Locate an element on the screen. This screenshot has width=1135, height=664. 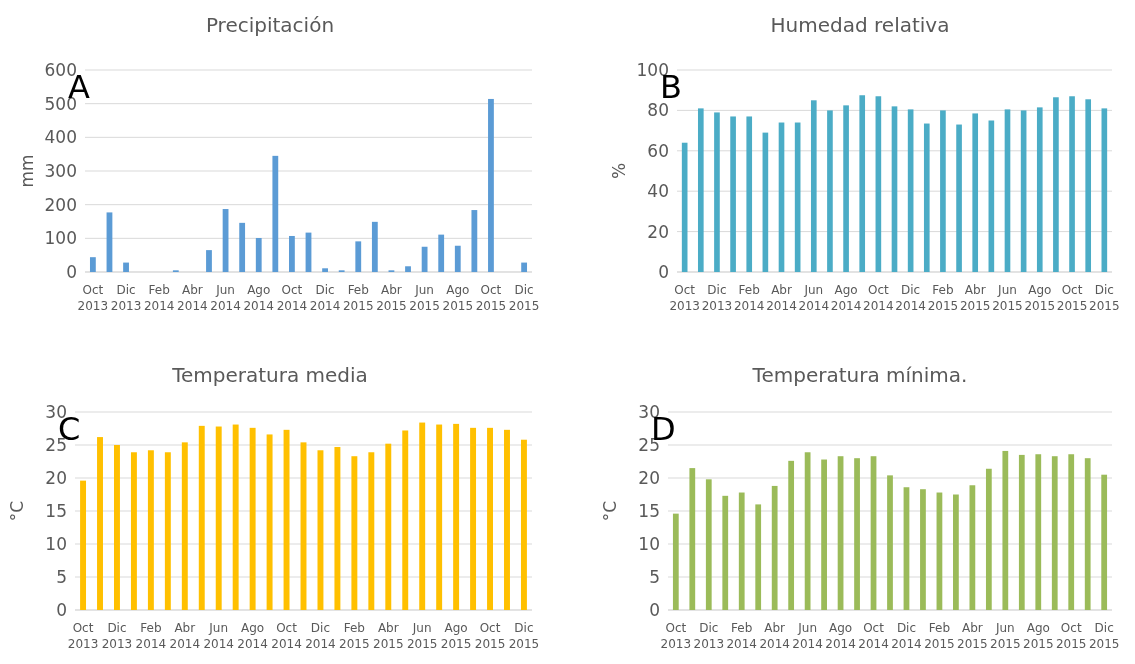
chart-title: Temperatura media is located at coordinates (269, 375).